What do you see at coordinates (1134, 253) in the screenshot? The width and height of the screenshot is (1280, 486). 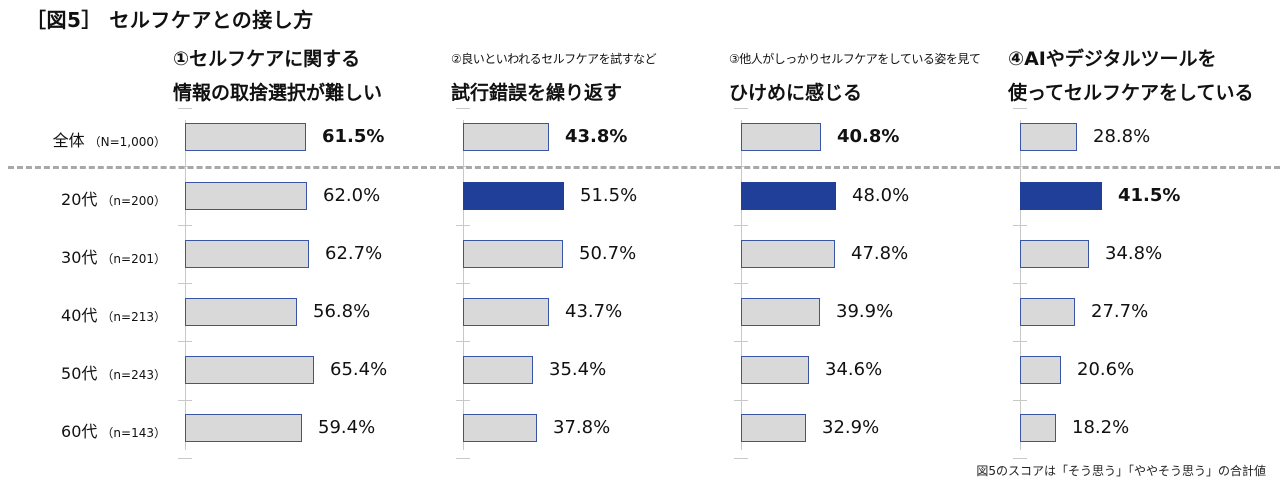 I see `value-label: 34.8%` at bounding box center [1134, 253].